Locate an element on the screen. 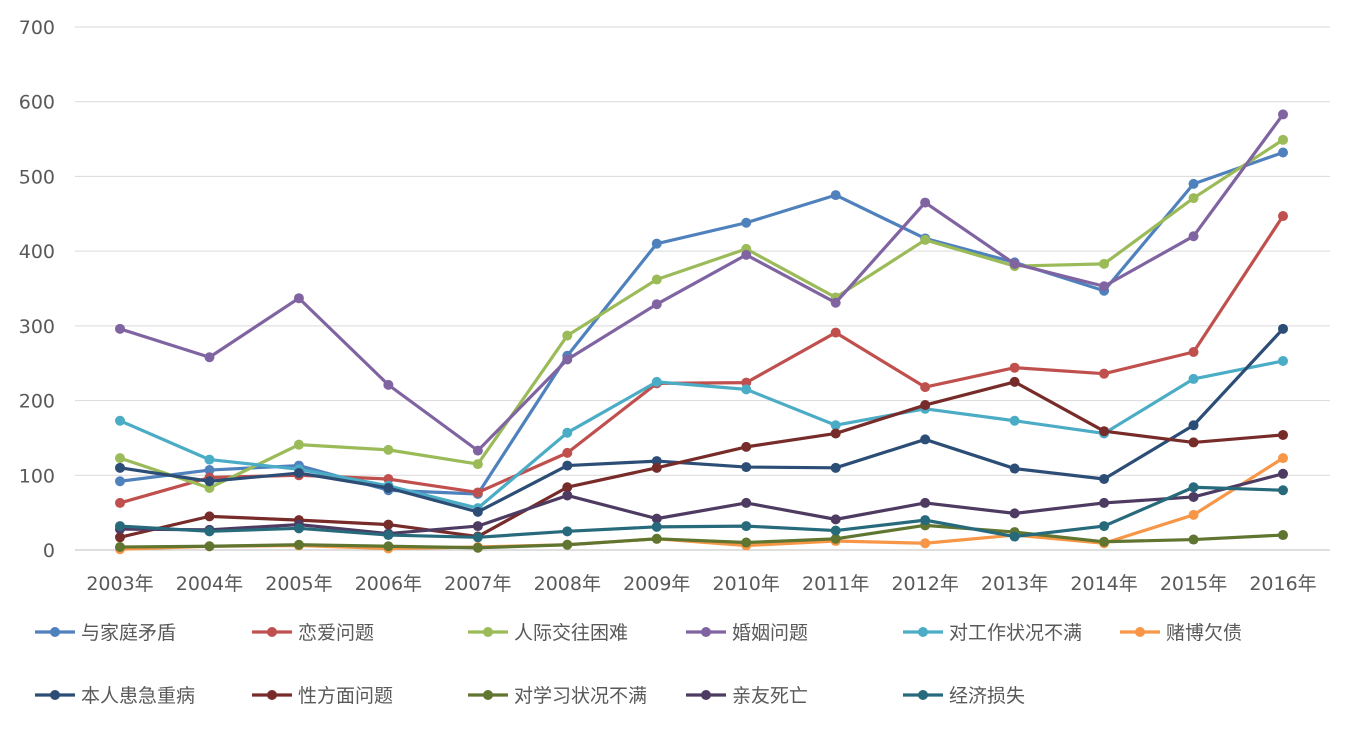 The width and height of the screenshot is (1352, 748). legend-label: 性方面问题 is located at coordinates (345, 696).